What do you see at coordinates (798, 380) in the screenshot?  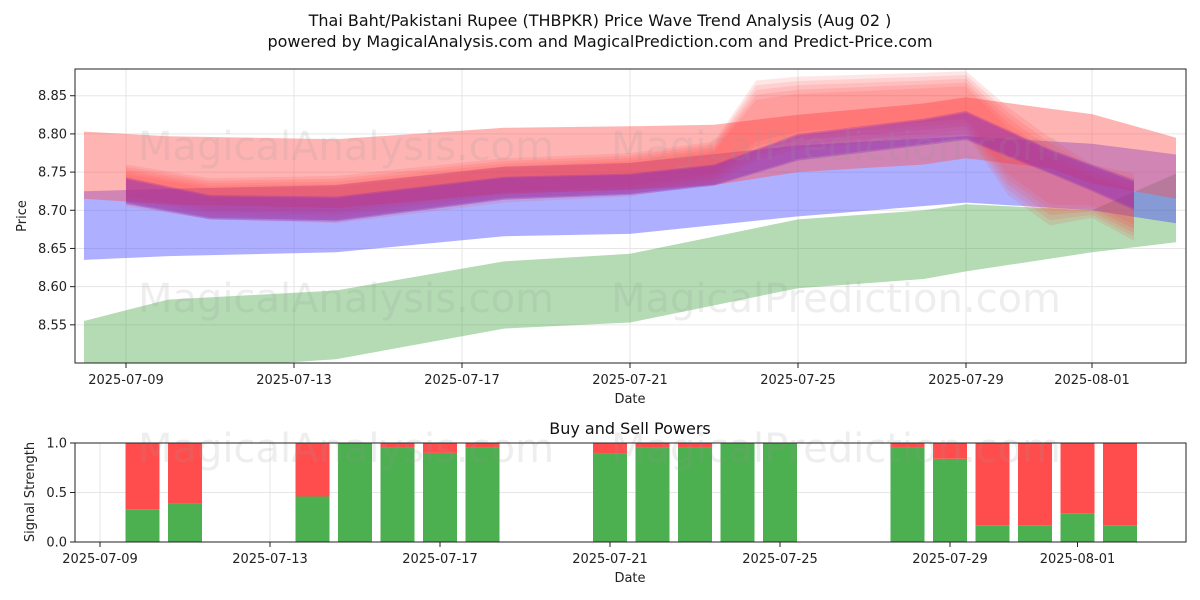 I see `price-x-tick-label: 2025-07-25` at bounding box center [798, 380].